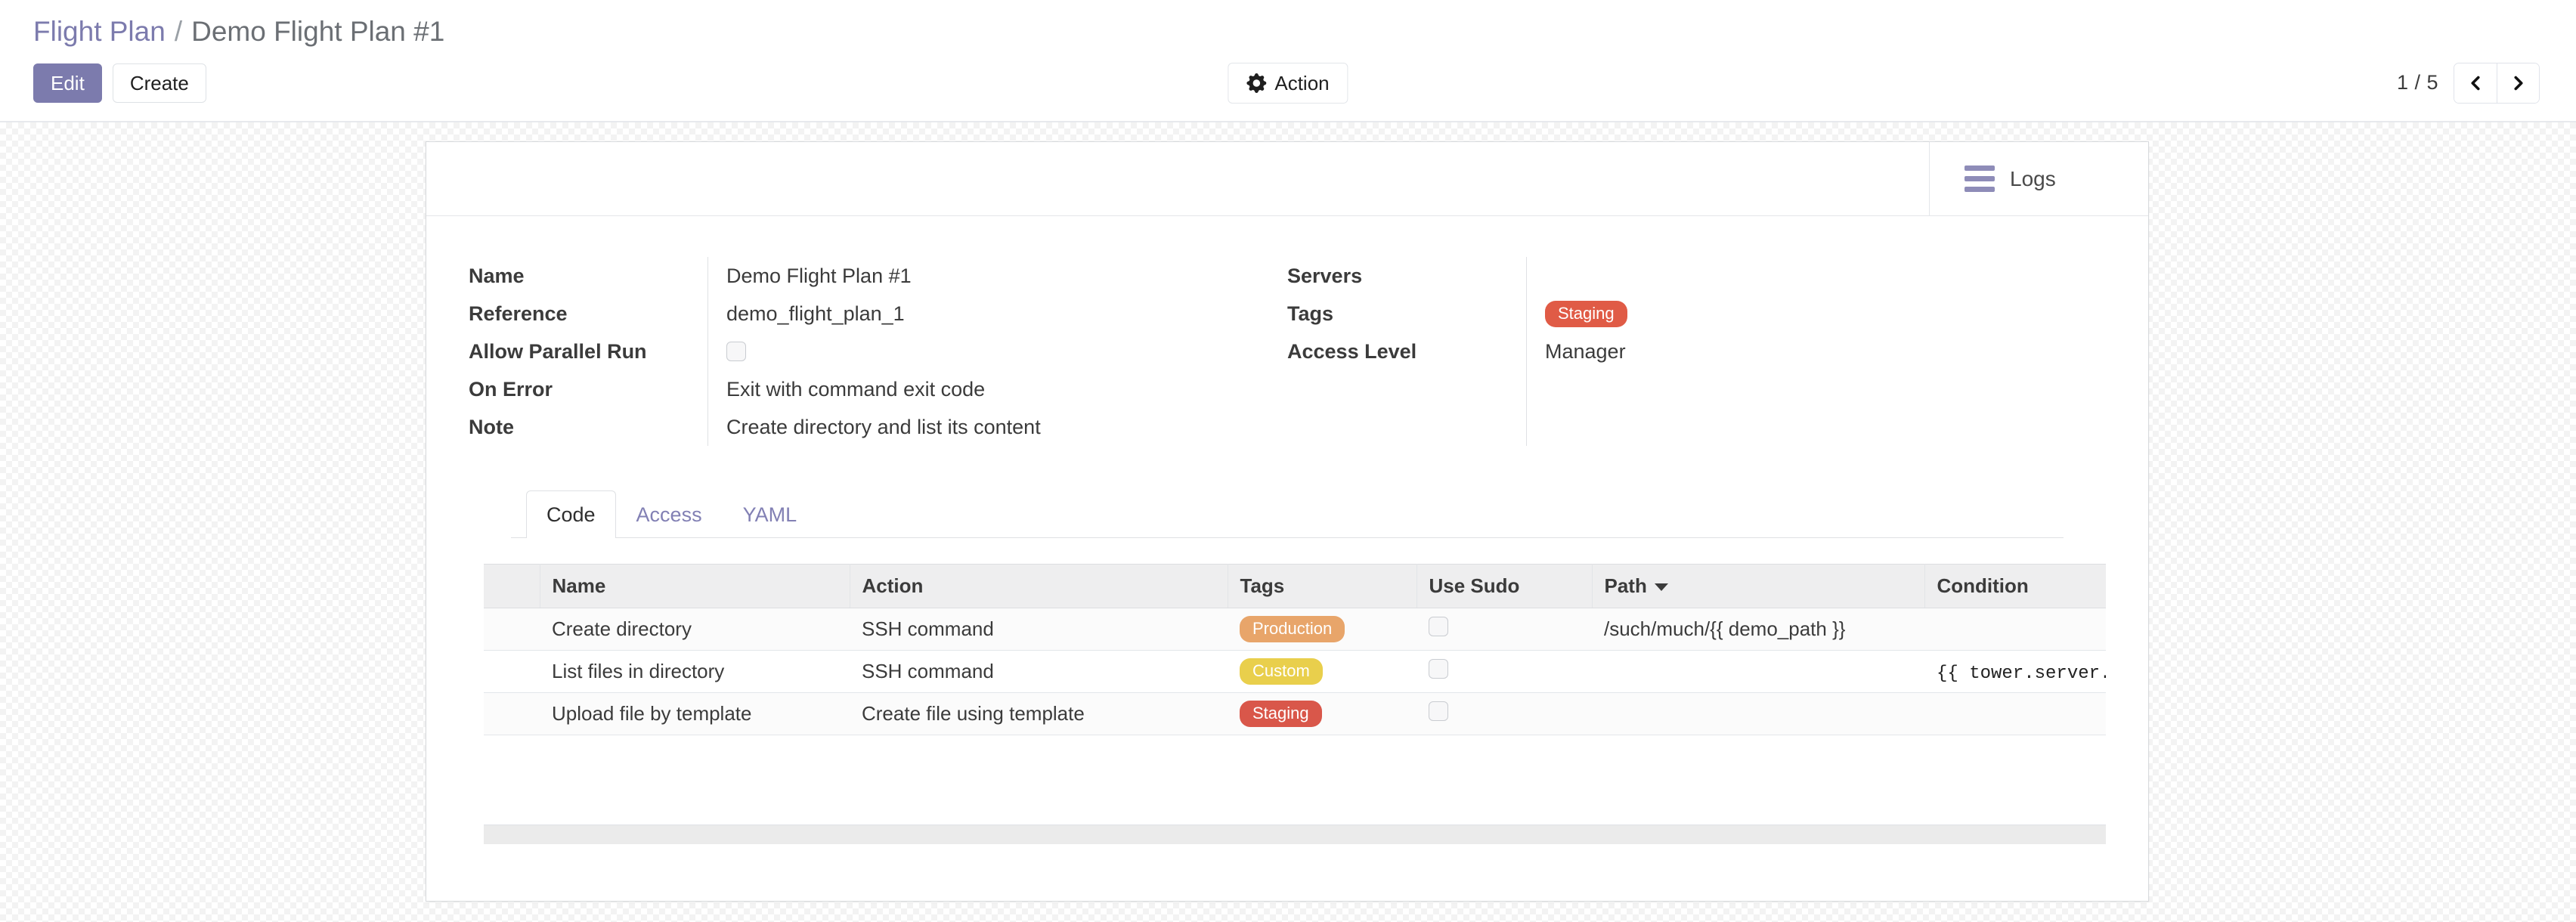 The image size is (2576, 922). Describe the element at coordinates (318, 32) in the screenshot. I see `breadcrumb-current: Demo Flight Plan #1` at that location.